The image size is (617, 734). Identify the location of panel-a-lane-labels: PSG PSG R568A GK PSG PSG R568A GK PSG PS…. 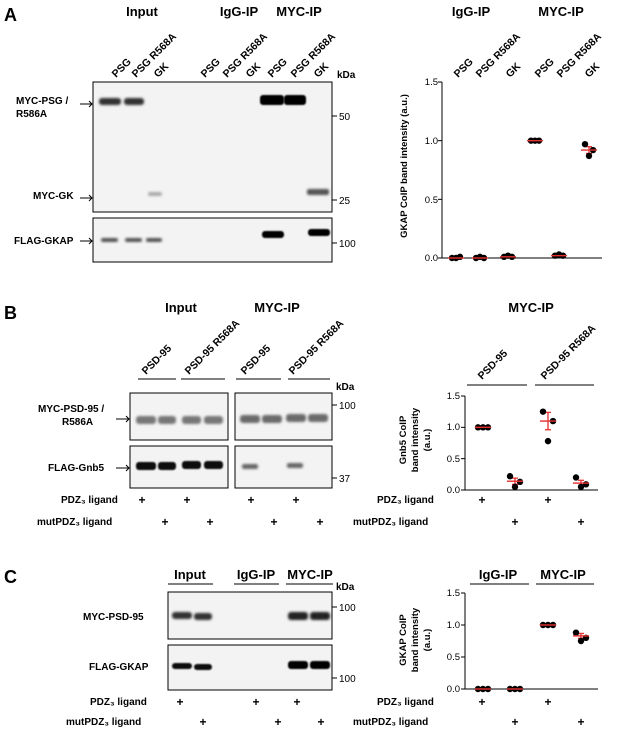
(224, 55).